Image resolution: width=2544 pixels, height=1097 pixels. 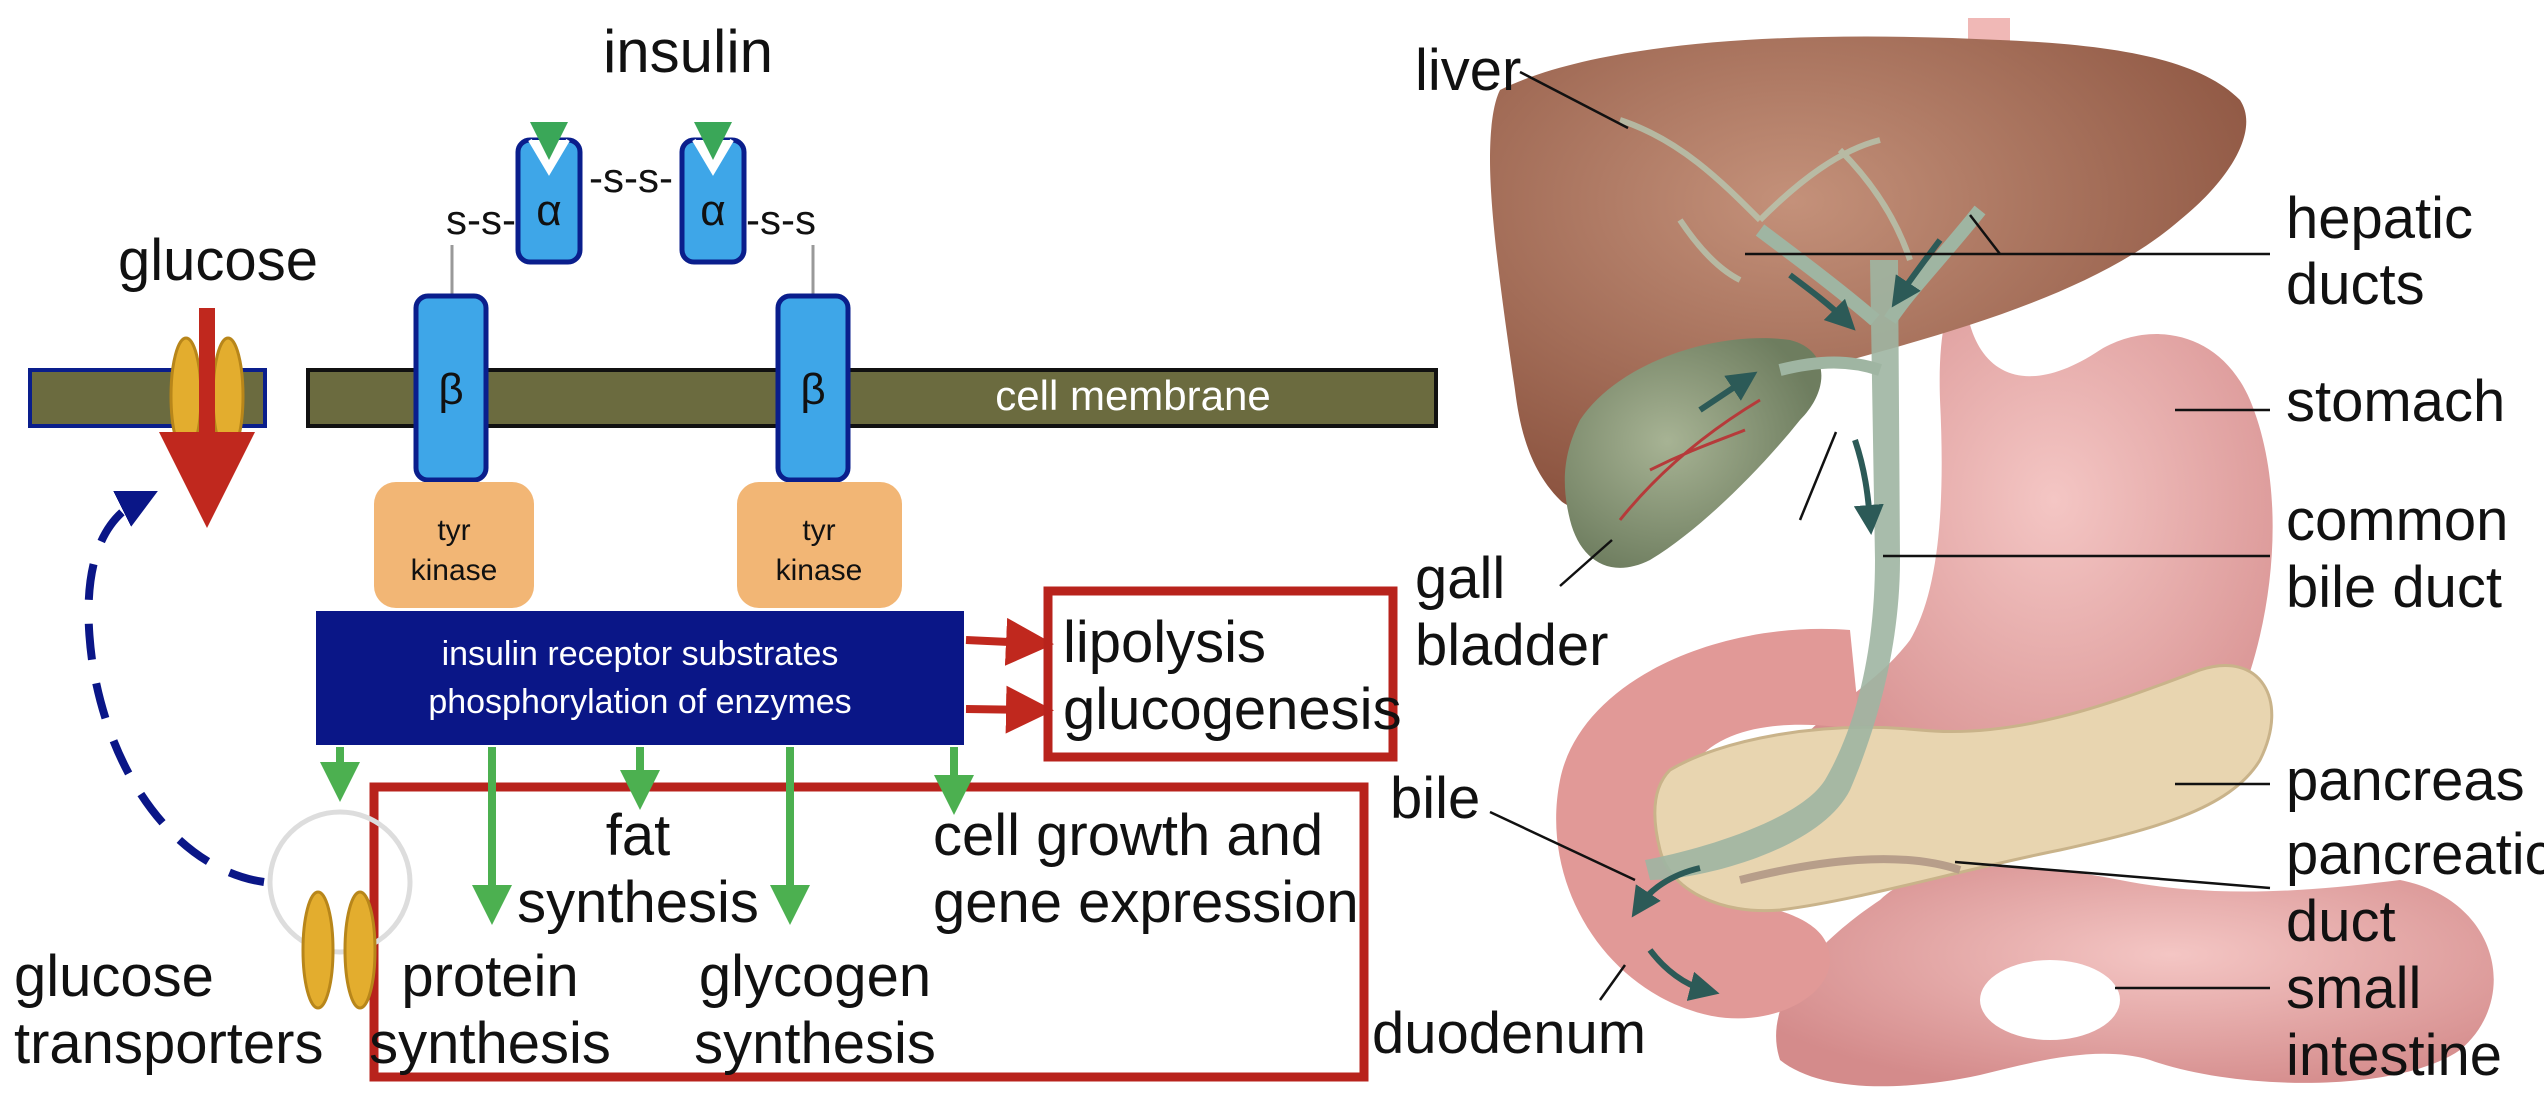 I want to click on beta-subunit-left: β, so click(x=451, y=388).